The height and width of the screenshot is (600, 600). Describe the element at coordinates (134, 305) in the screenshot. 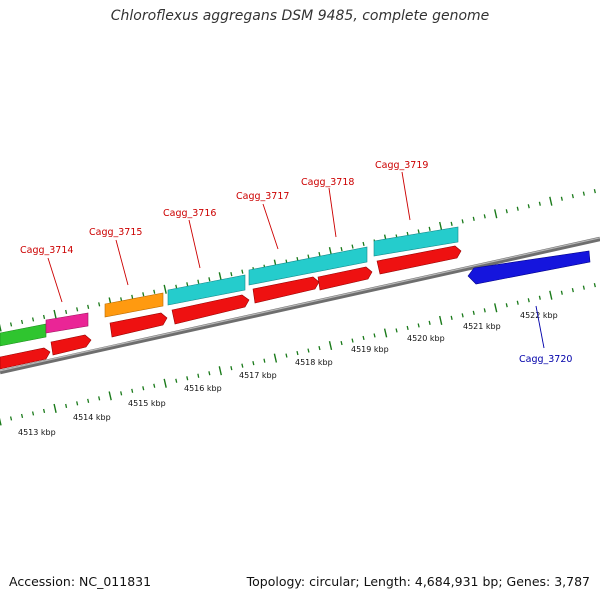

I see `feature-orange` at that location.